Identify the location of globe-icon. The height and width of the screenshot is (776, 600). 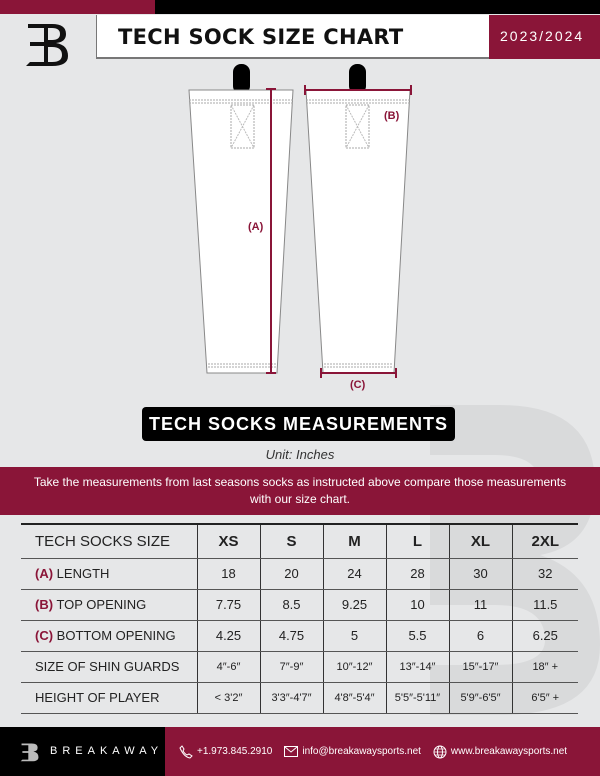
(440, 751).